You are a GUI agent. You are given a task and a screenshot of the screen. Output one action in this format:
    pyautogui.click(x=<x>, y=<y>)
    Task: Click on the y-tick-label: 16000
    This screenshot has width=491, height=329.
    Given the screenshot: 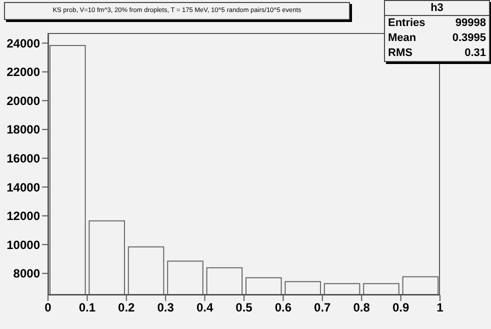 What is the action you would take?
    pyautogui.click(x=23, y=159)
    